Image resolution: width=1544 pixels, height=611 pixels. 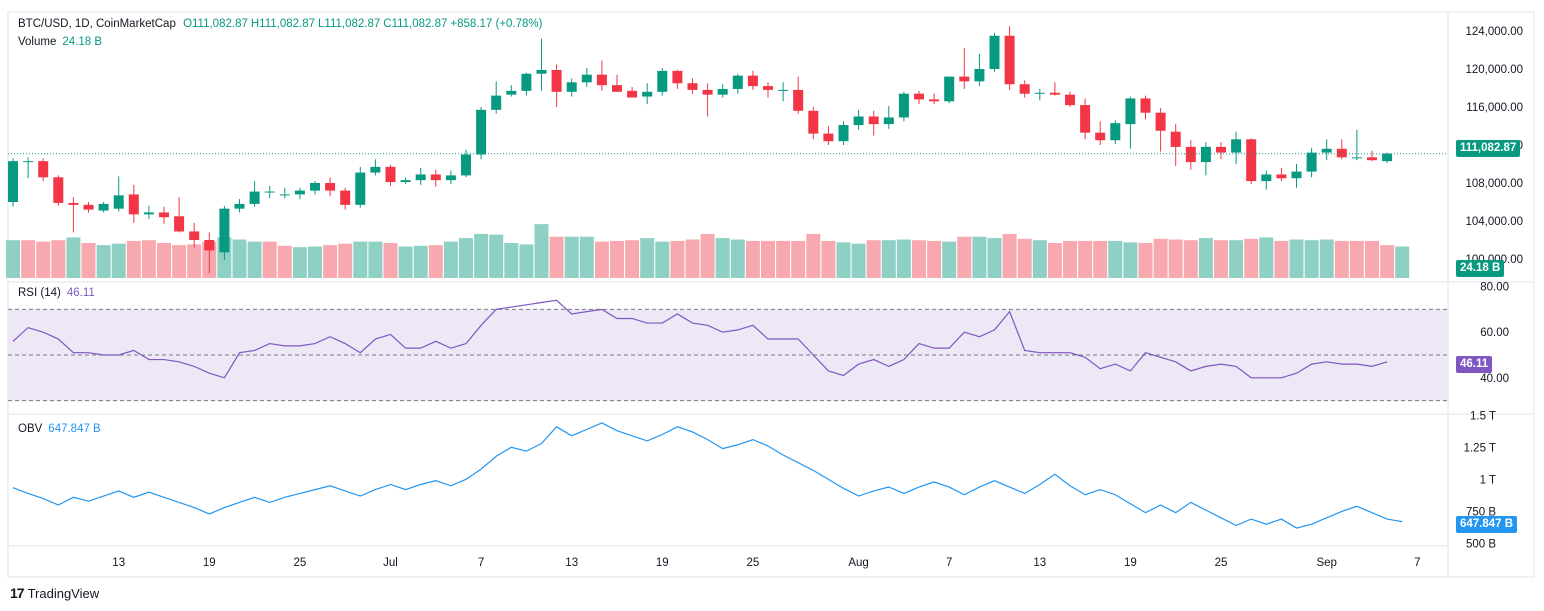 What do you see at coordinates (215, 24) in the screenshot?
I see `open-value: O111,082.87` at bounding box center [215, 24].